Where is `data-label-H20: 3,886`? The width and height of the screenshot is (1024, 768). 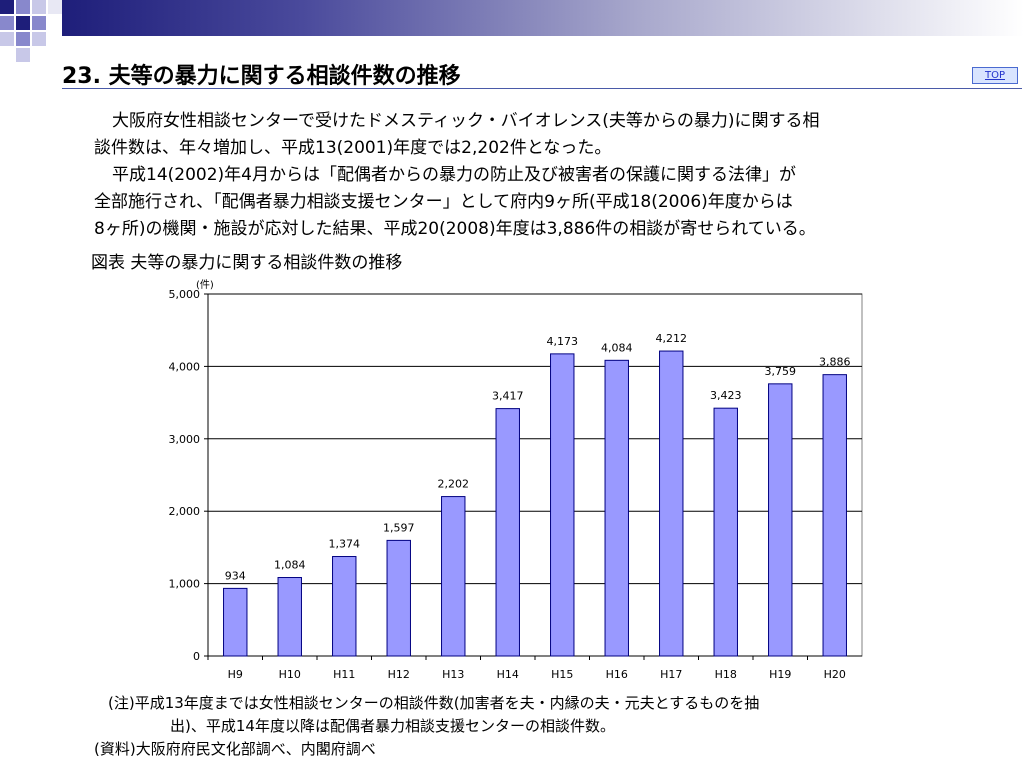 data-label-H20: 3,886 is located at coordinates (835, 362).